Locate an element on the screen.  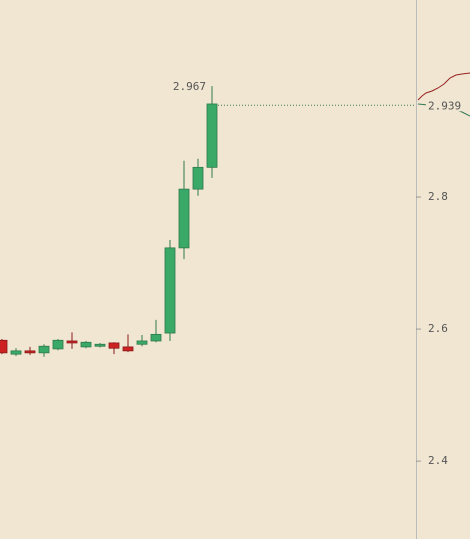
y-tick-label: 2.8 is located at coordinates (438, 196).